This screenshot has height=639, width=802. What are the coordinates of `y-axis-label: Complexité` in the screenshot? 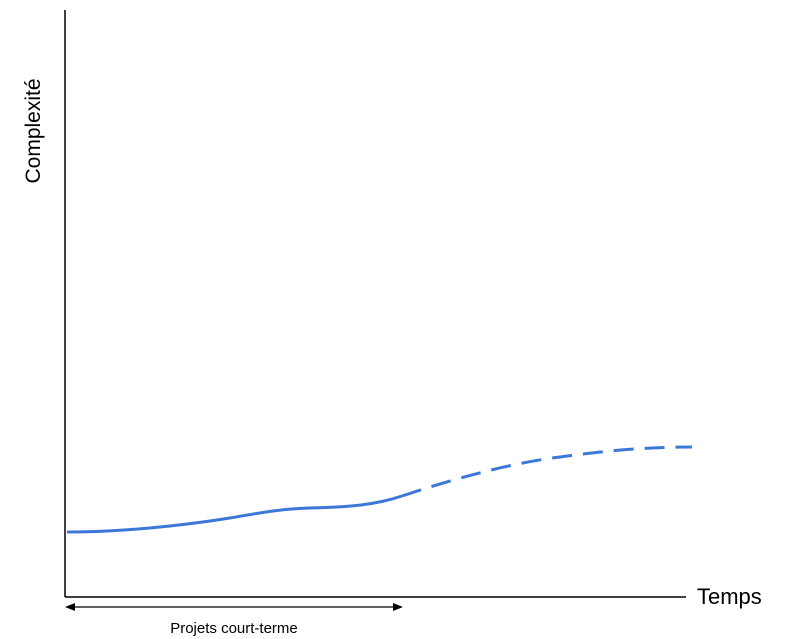 It's located at (33, 130).